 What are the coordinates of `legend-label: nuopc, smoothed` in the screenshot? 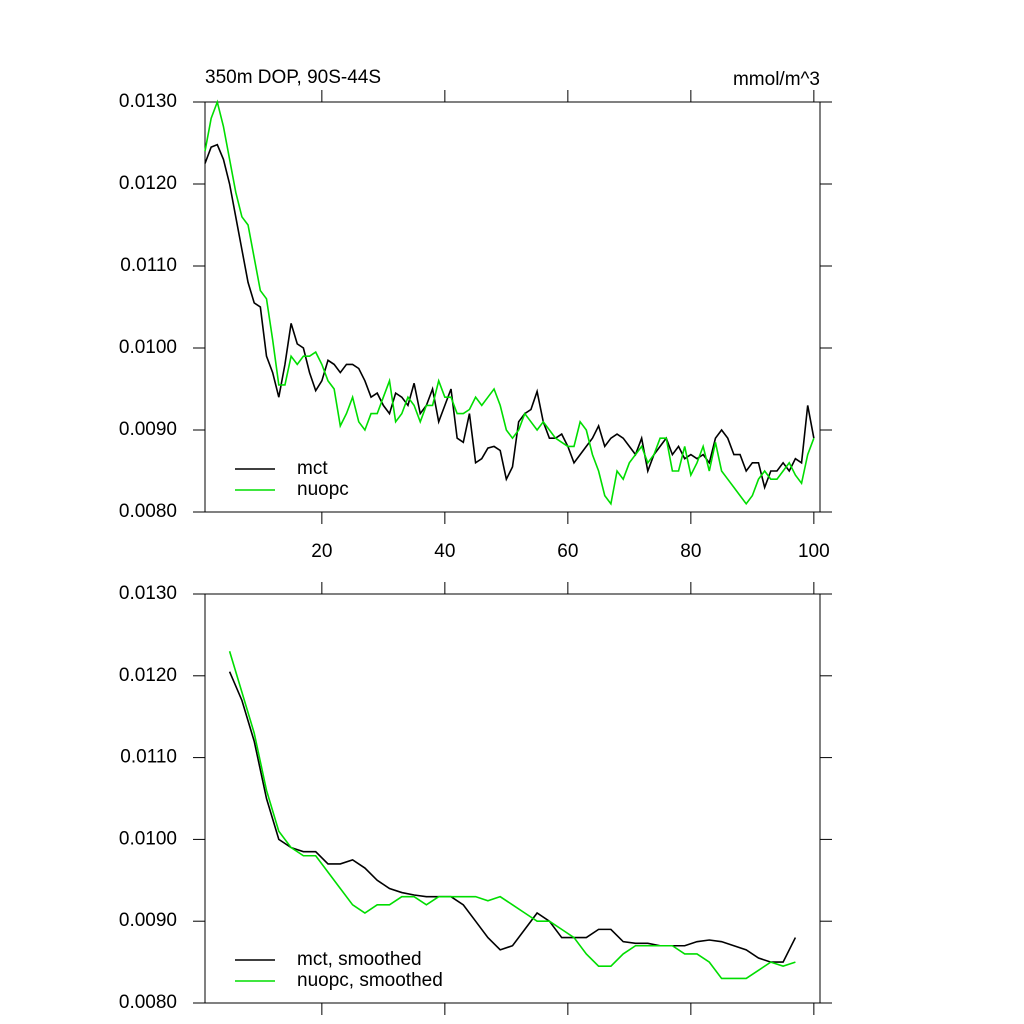 It's located at (370, 980).